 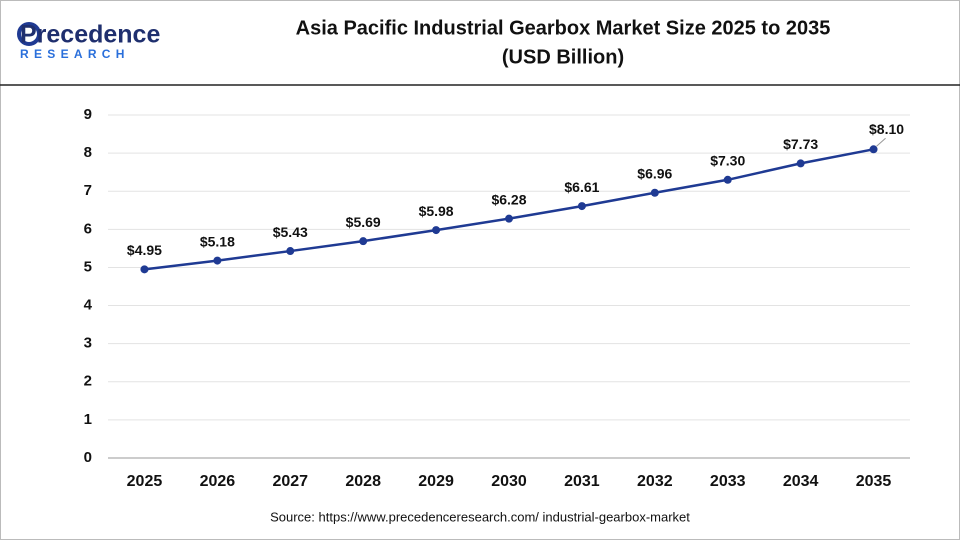 What do you see at coordinates (90, 35) in the screenshot?
I see `logo-name: Precedence` at bounding box center [90, 35].